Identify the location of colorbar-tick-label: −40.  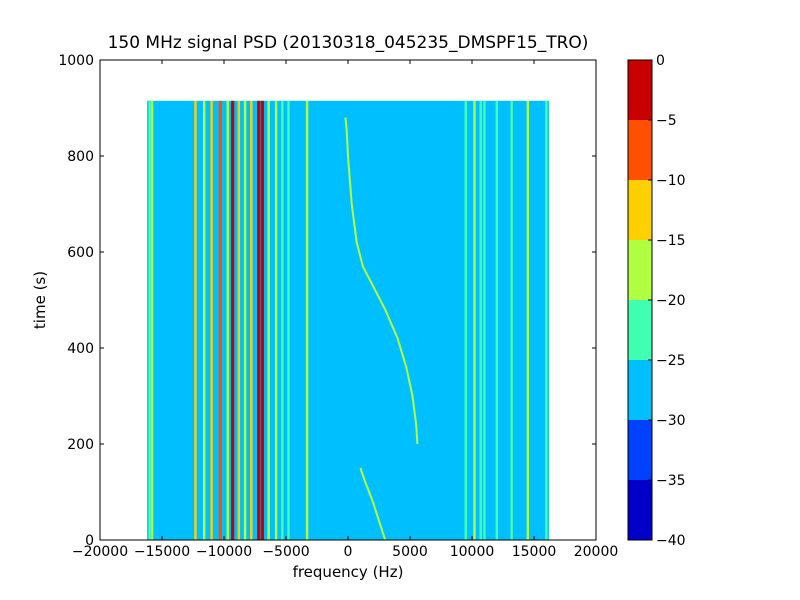
(671, 541).